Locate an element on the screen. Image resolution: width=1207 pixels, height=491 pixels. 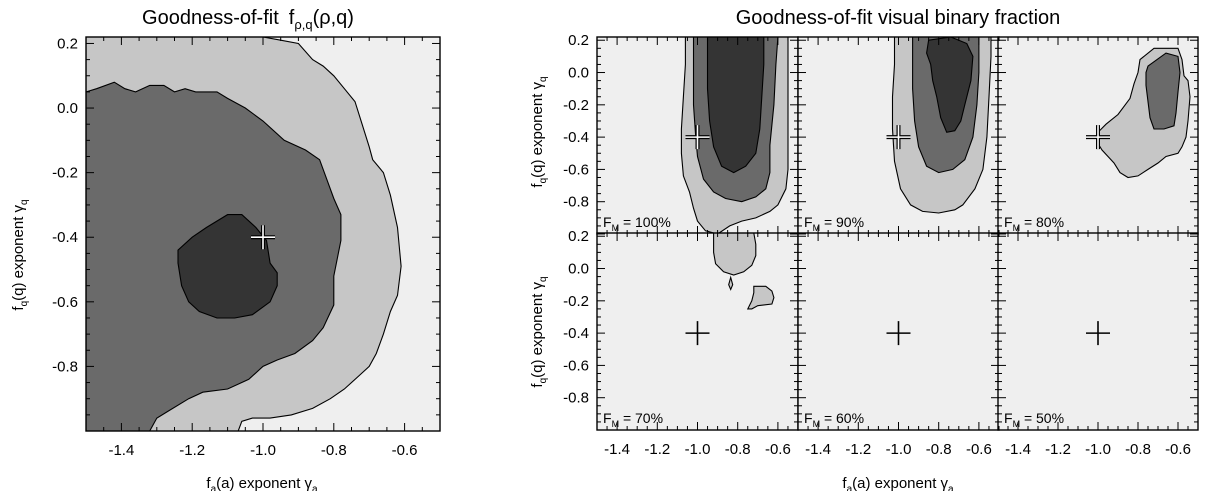
left-title-math-args: (ρ,q) is located at coordinates (333, 18).